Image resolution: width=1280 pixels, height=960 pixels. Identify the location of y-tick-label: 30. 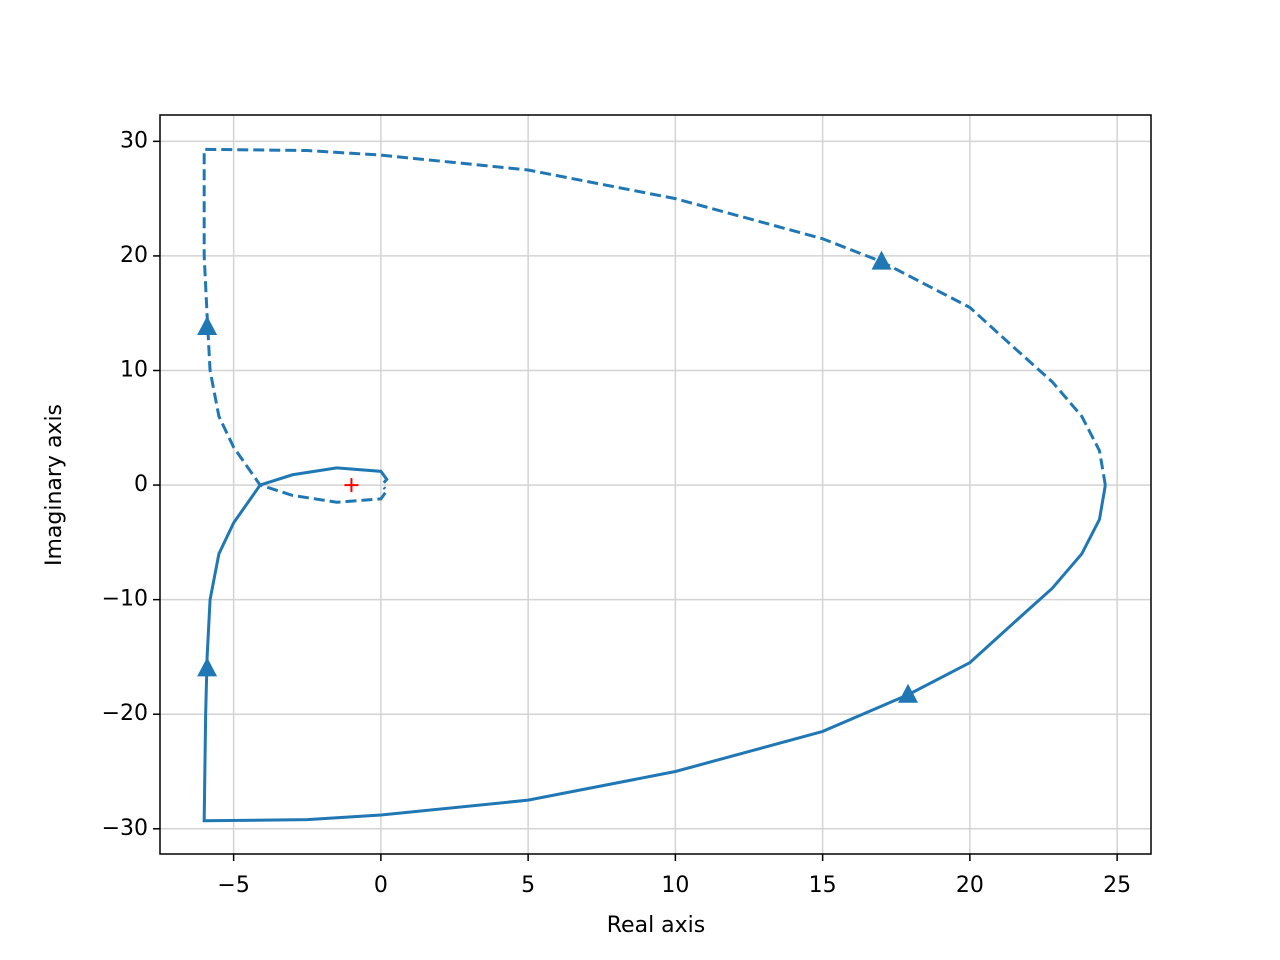
(134, 140).